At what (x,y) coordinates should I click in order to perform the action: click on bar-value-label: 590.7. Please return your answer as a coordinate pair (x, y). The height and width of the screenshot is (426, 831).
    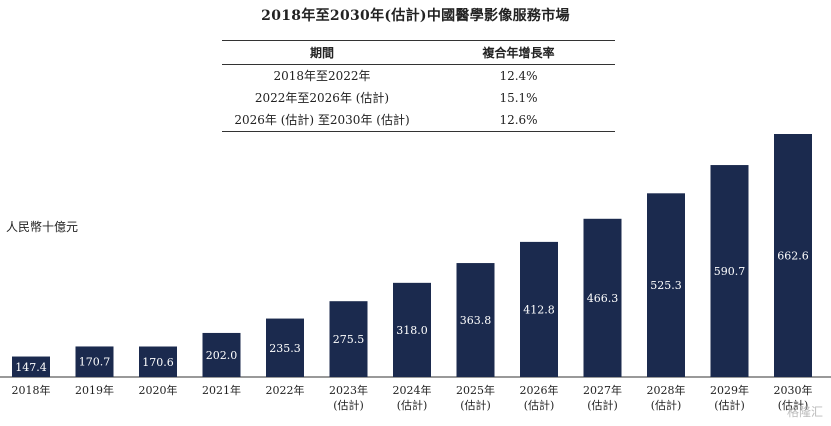
    Looking at the image, I should click on (730, 271).